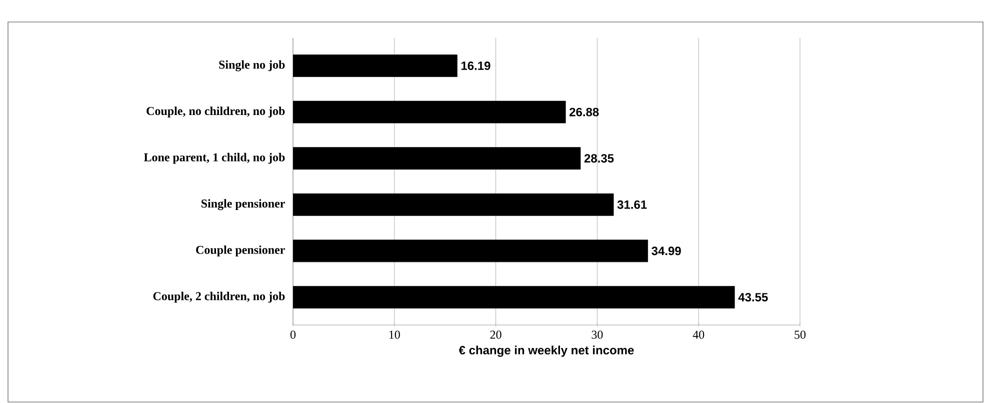 This screenshot has width=990, height=403. Describe the element at coordinates (632, 204) in the screenshot. I see `data-label: 31.61` at that location.